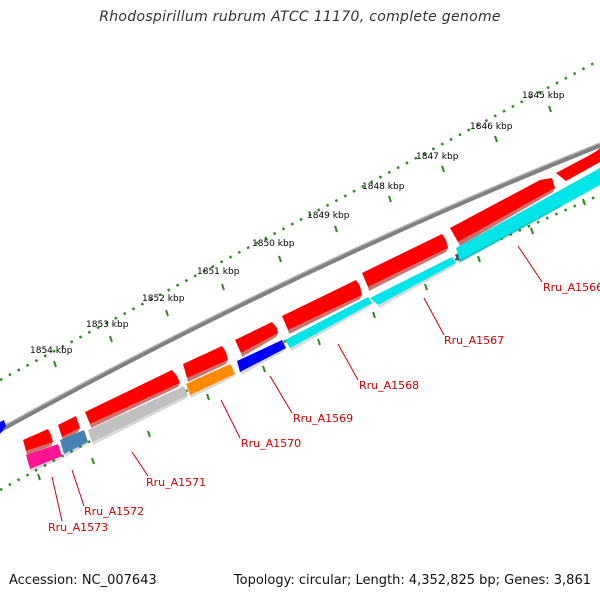 The height and width of the screenshot is (600, 600). What do you see at coordinates (474, 340) in the screenshot?
I see `gene-label: Rru_A1567` at bounding box center [474, 340].